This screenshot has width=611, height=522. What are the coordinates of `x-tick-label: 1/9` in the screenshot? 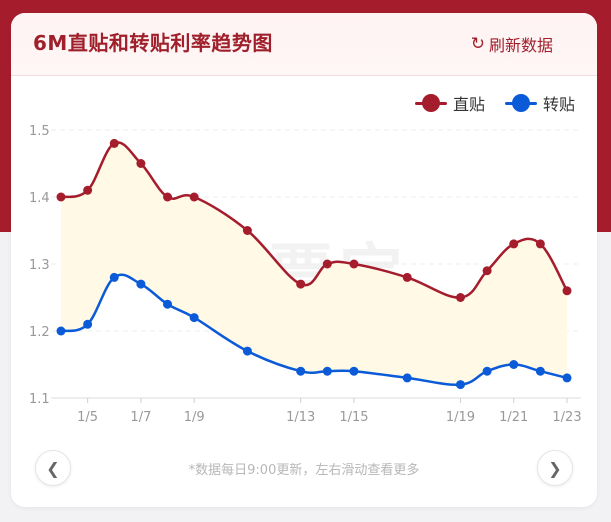 It's located at (194, 417).